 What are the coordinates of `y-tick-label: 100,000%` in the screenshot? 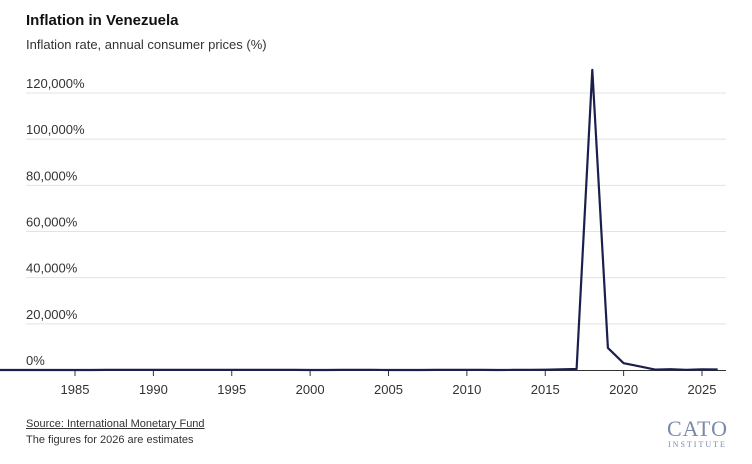 It's located at (55, 129).